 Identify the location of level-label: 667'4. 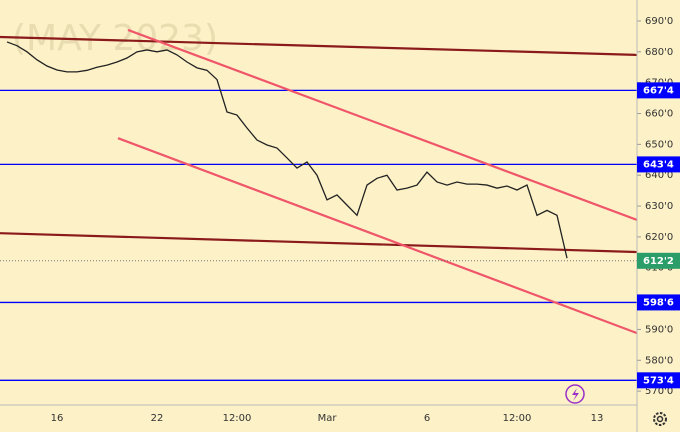
(658, 90).